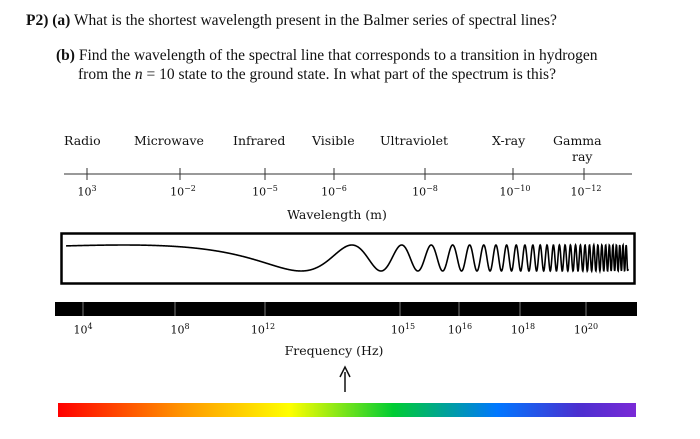 This screenshot has height=439, width=700. Describe the element at coordinates (523, 329) in the screenshot. I see `fq-label-6: 1018` at that location.